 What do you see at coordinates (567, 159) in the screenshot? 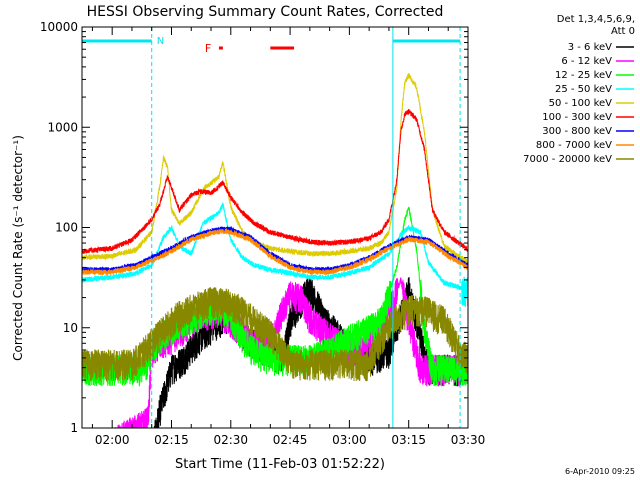
I see `legend-label-8: 7000 - 20000 keV` at bounding box center [567, 159].